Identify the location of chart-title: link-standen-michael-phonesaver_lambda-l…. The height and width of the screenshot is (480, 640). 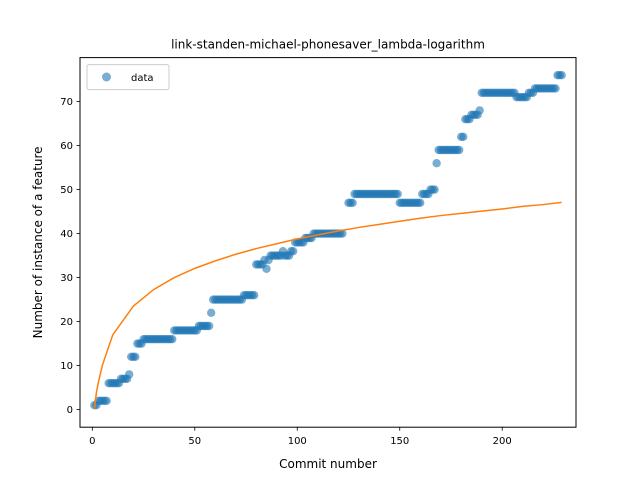
(328, 45).